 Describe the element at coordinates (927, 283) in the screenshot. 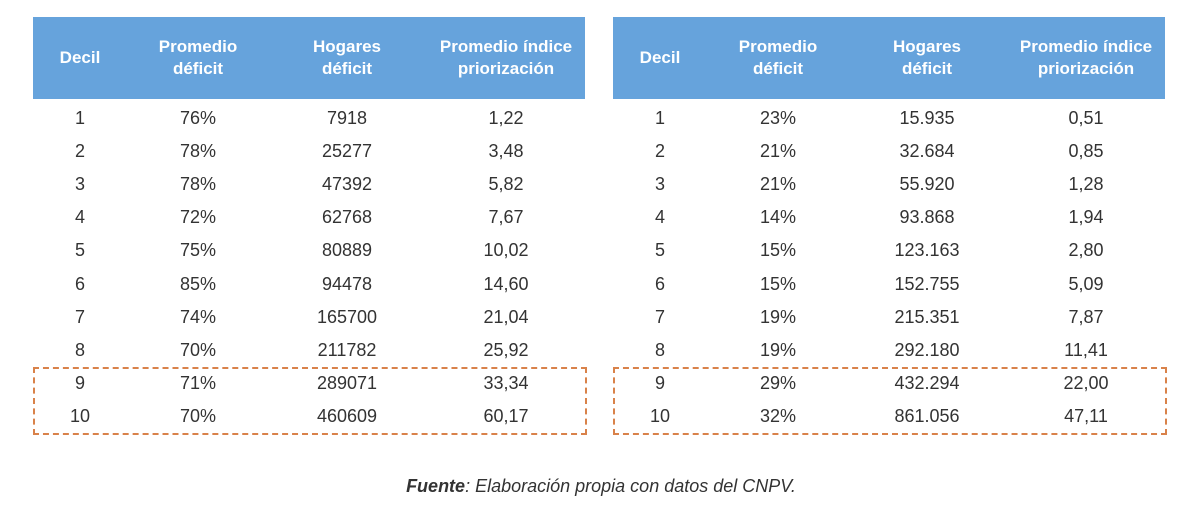

I see `table-cell: 152.755` at that location.